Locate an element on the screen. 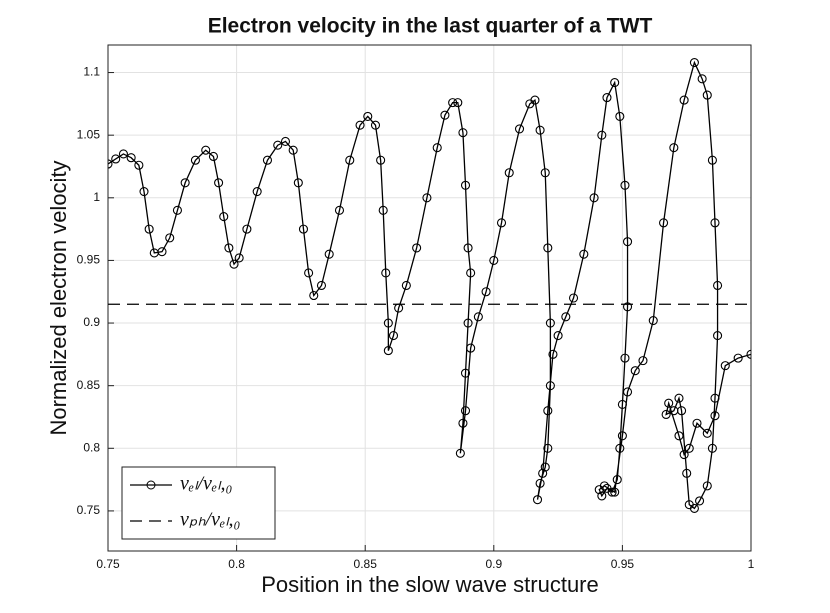 This screenshot has width=830, height=613. x-tick-label: 0.9 is located at coordinates (493, 564).